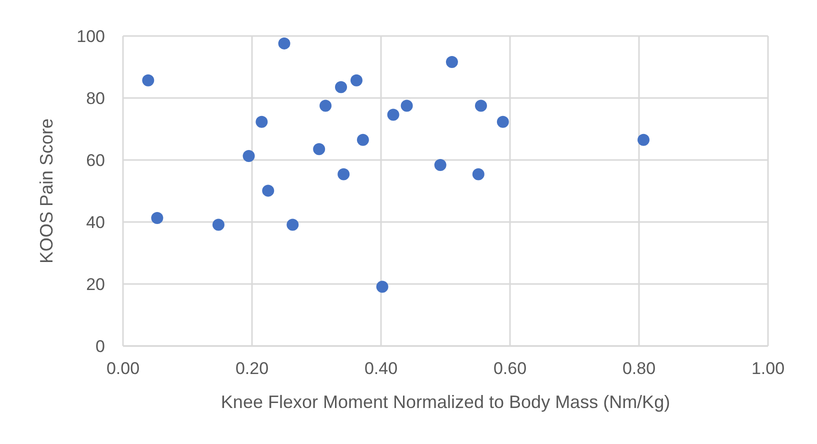 The width and height of the screenshot is (817, 444). I want to click on y-tick-label: 0, so click(100, 346).